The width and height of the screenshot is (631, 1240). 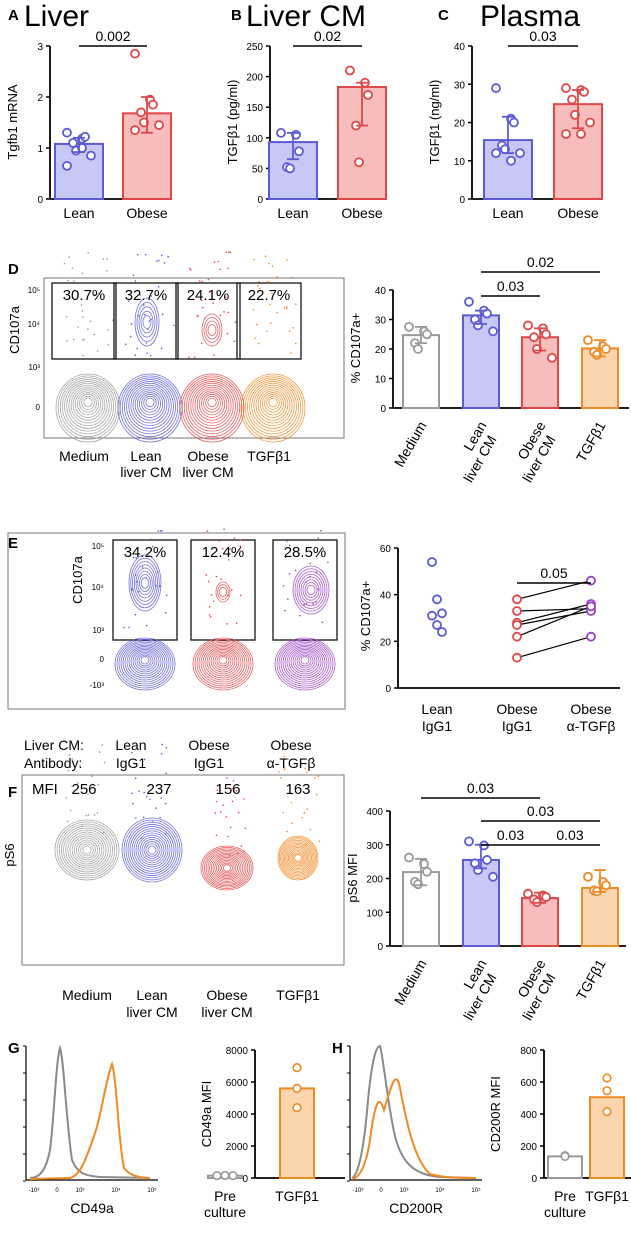 What do you see at coordinates (386, 549) in the screenshot?
I see `panel-E-y-tick-label: 60` at bounding box center [386, 549].